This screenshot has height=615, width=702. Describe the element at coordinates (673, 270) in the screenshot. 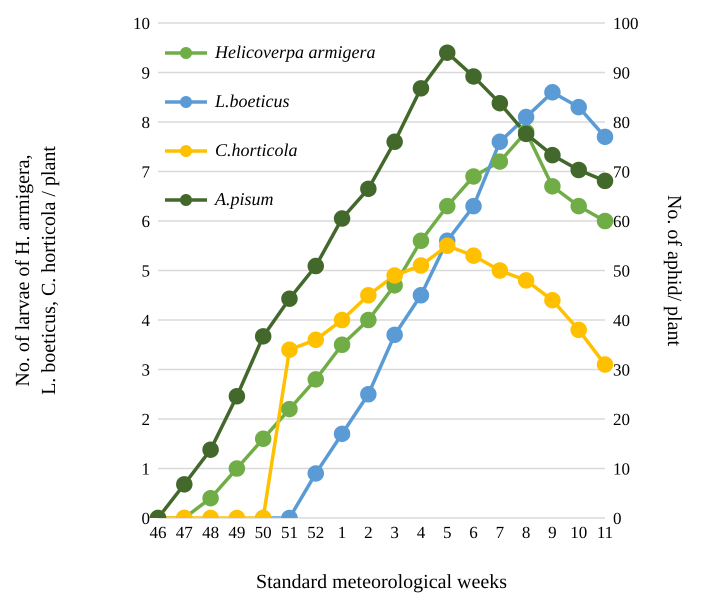

I see `y2-axis-title: No. of aphid/ plant` at that location.